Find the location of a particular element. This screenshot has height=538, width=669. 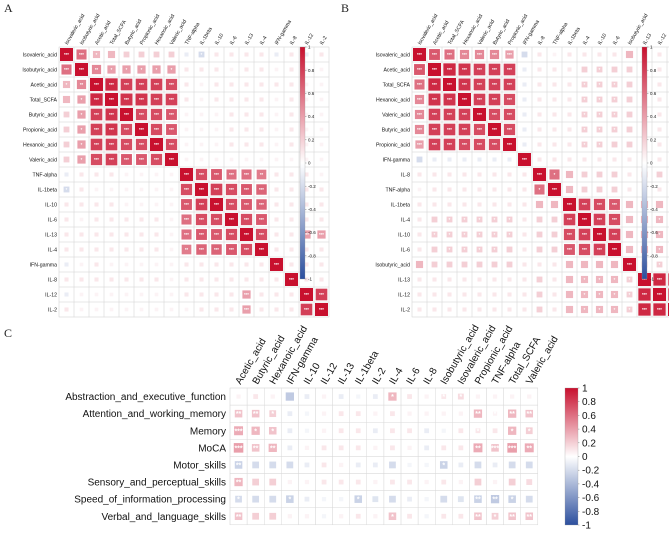

legend-tick-label: -0.8 is located at coordinates (654, 255).